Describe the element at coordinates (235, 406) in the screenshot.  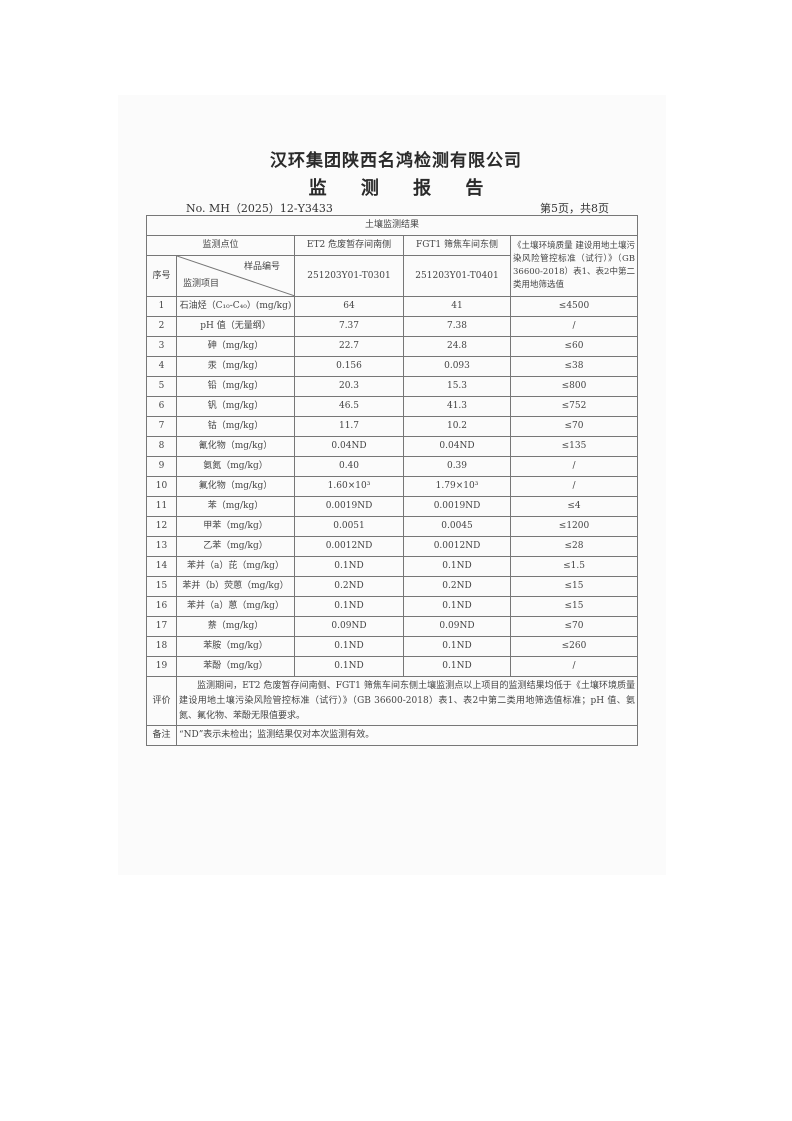
I see `cell-item: 钒（mg/kg）` at that location.